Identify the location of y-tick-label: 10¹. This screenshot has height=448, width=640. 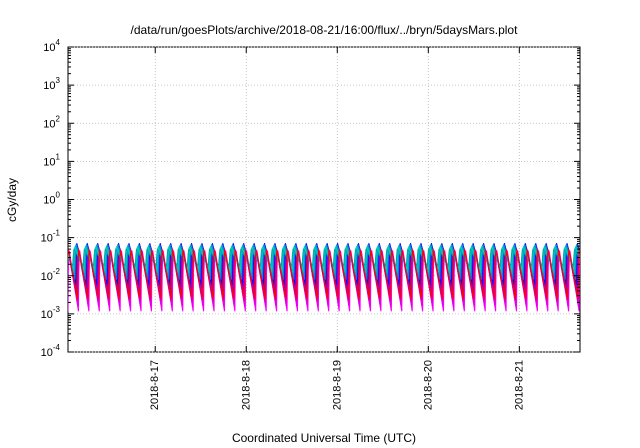
(51, 160).